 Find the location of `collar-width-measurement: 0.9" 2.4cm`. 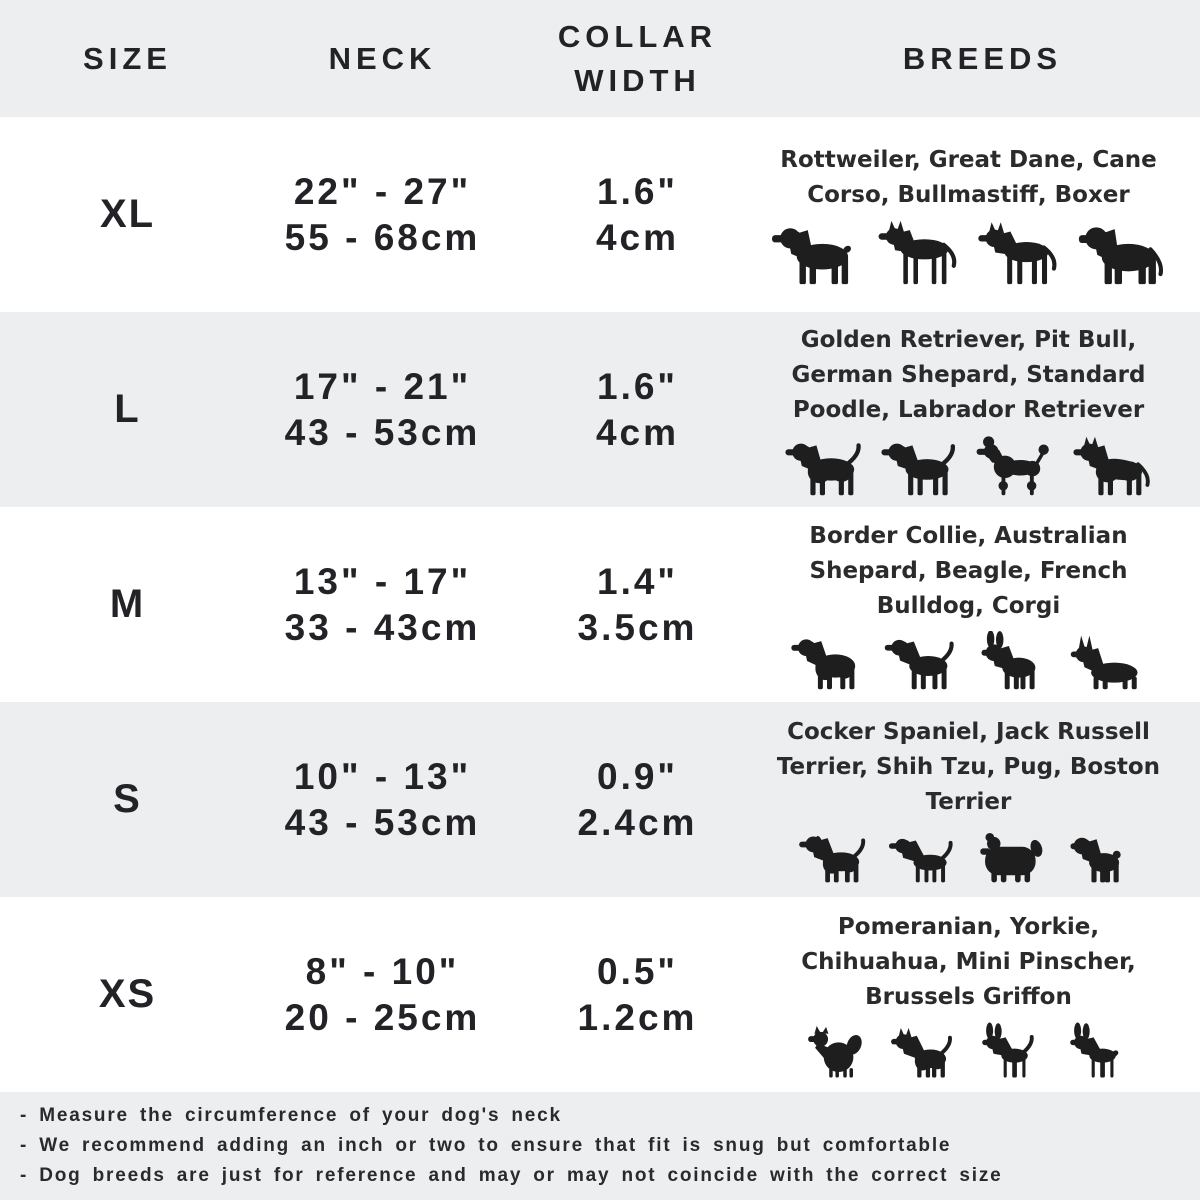

collar-width-measurement: 0.9" 2.4cm is located at coordinates (637, 800).